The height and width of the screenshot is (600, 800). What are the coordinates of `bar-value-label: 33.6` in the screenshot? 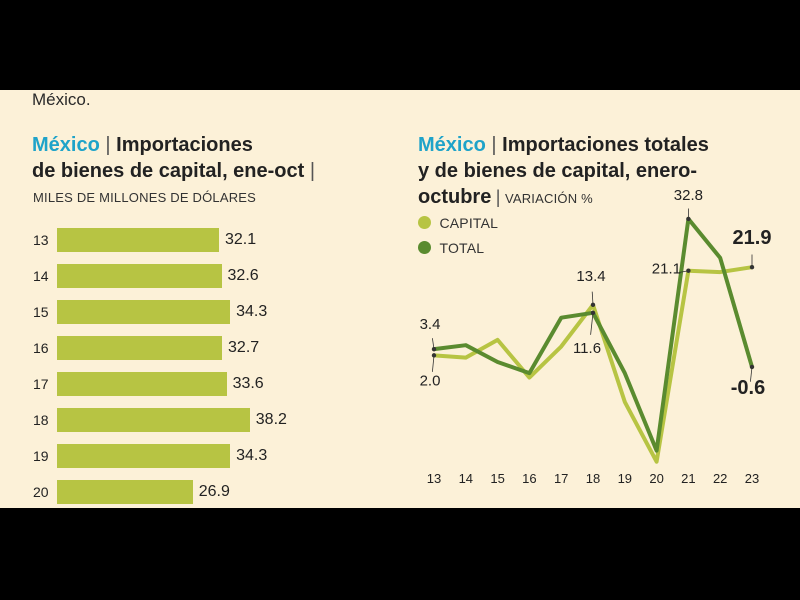 It's located at (248, 383).